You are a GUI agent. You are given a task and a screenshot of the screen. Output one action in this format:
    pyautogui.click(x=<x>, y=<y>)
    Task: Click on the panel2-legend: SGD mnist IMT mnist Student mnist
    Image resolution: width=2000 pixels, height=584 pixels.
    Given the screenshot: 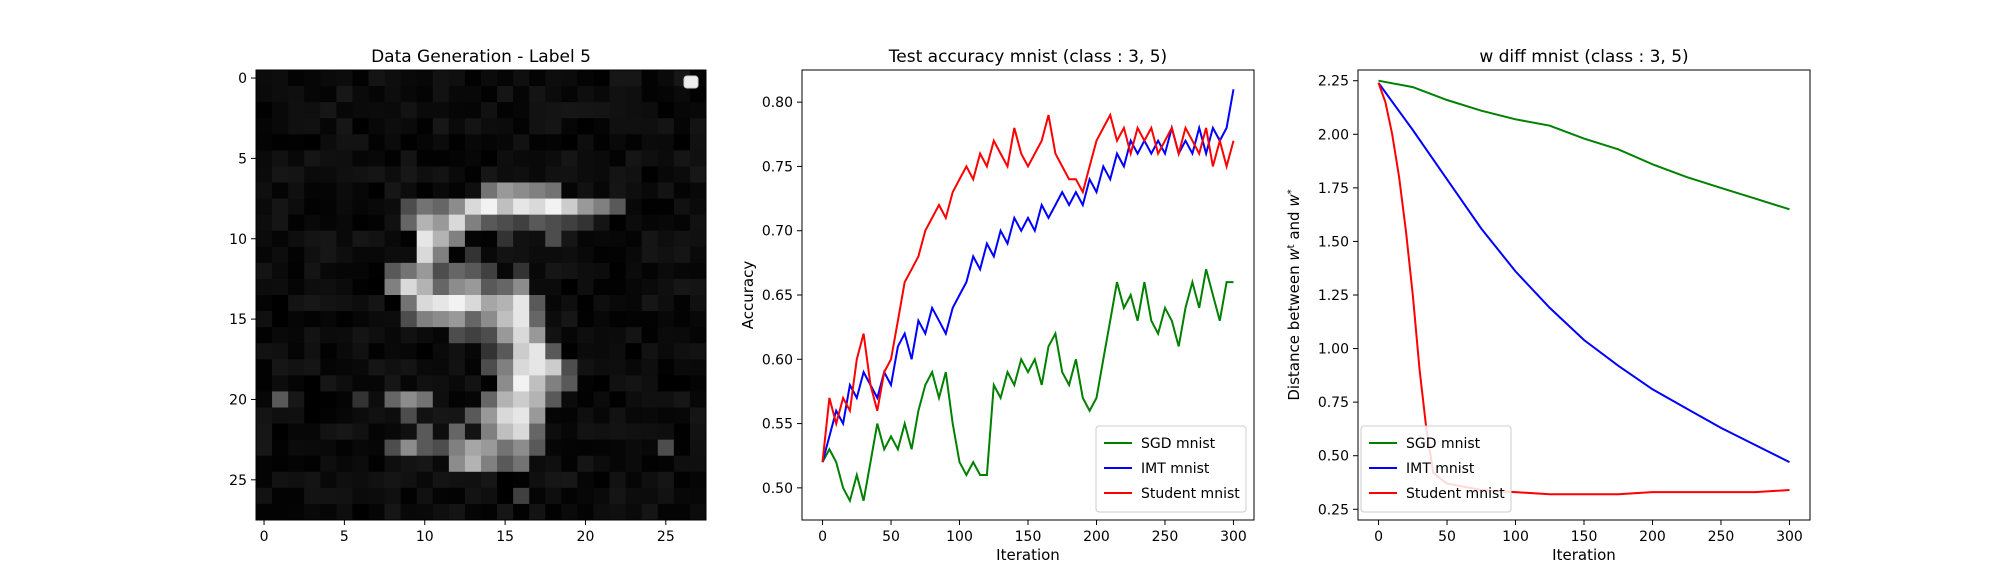 What is the action you would take?
    pyautogui.click(x=1171, y=469)
    